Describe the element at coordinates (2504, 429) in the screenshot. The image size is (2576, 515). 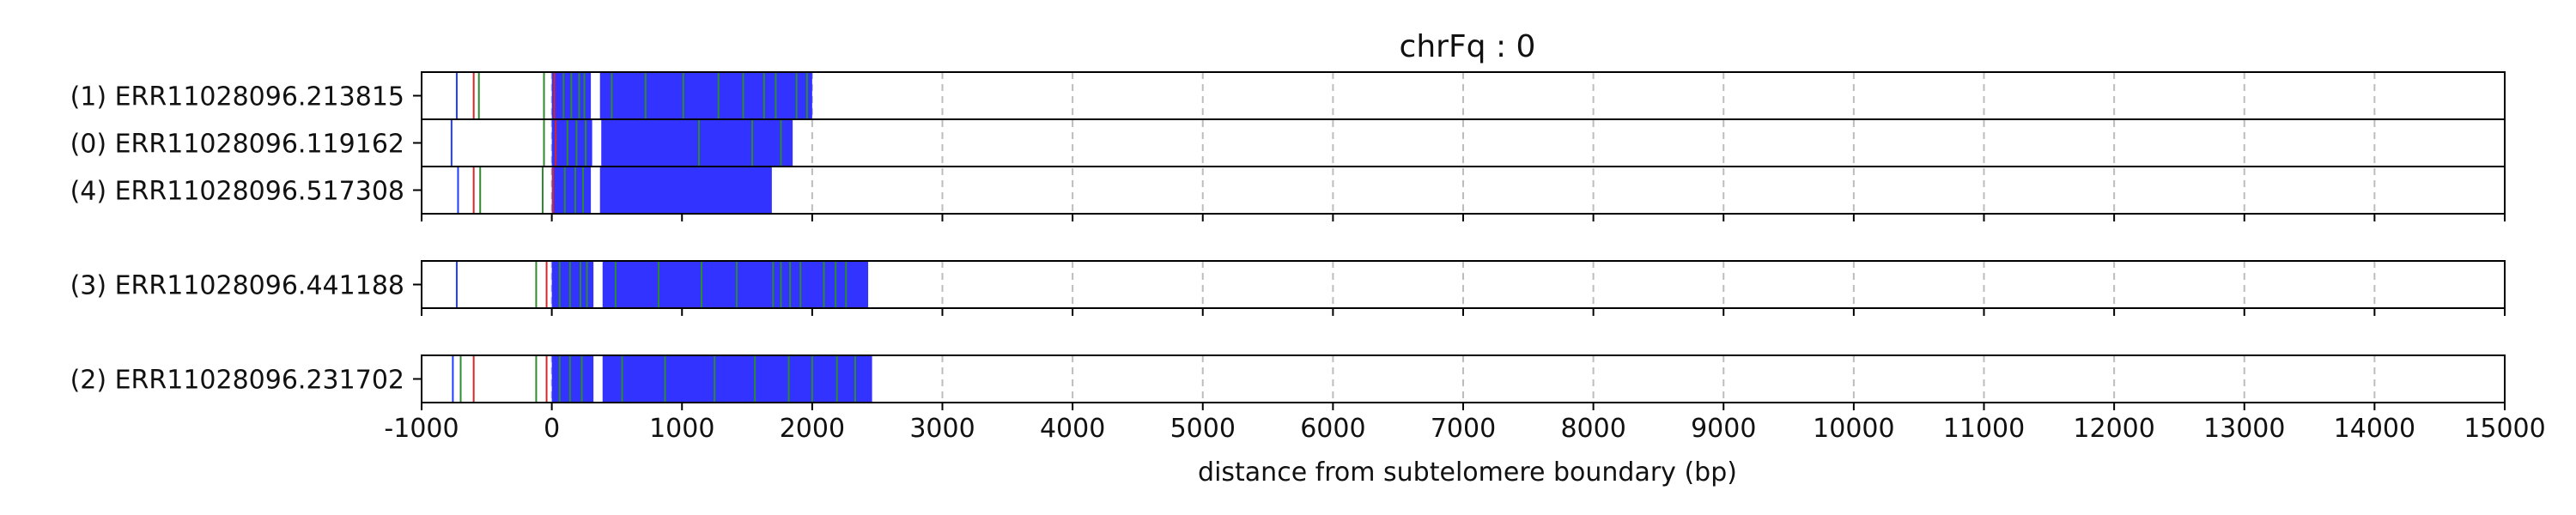
I see `x-tick-label: 15000` at that location.